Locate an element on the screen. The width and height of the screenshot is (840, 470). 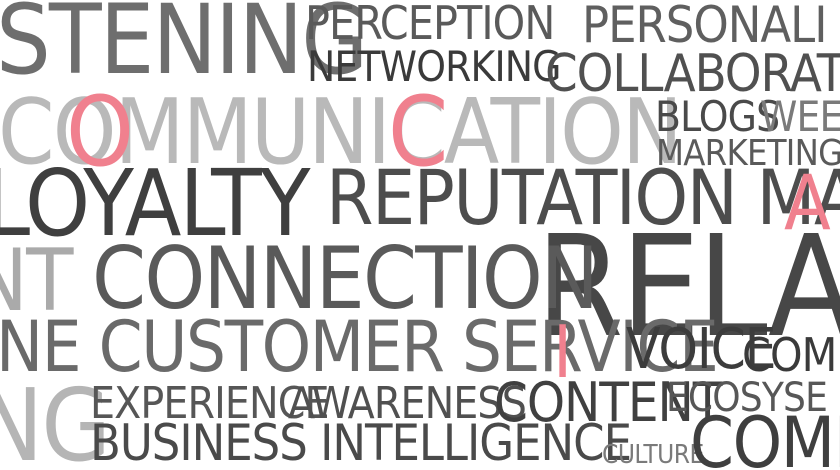
word-marketing: MARKETING is located at coordinates (748, 153).